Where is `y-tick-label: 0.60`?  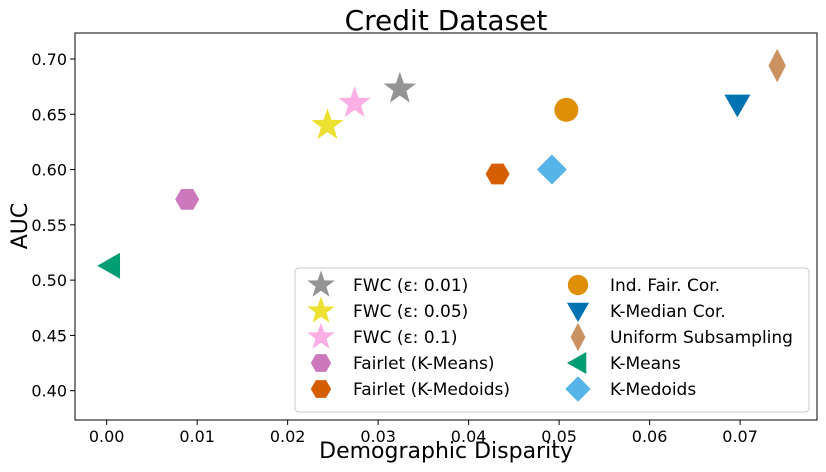 y-tick-label: 0.60 is located at coordinates (49, 170).